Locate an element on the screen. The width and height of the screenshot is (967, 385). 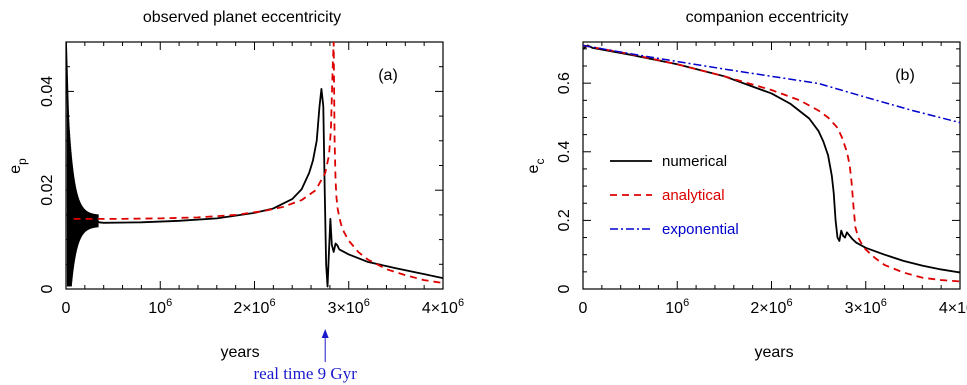
panel-a-x-axis-label: years is located at coordinates (239, 352).